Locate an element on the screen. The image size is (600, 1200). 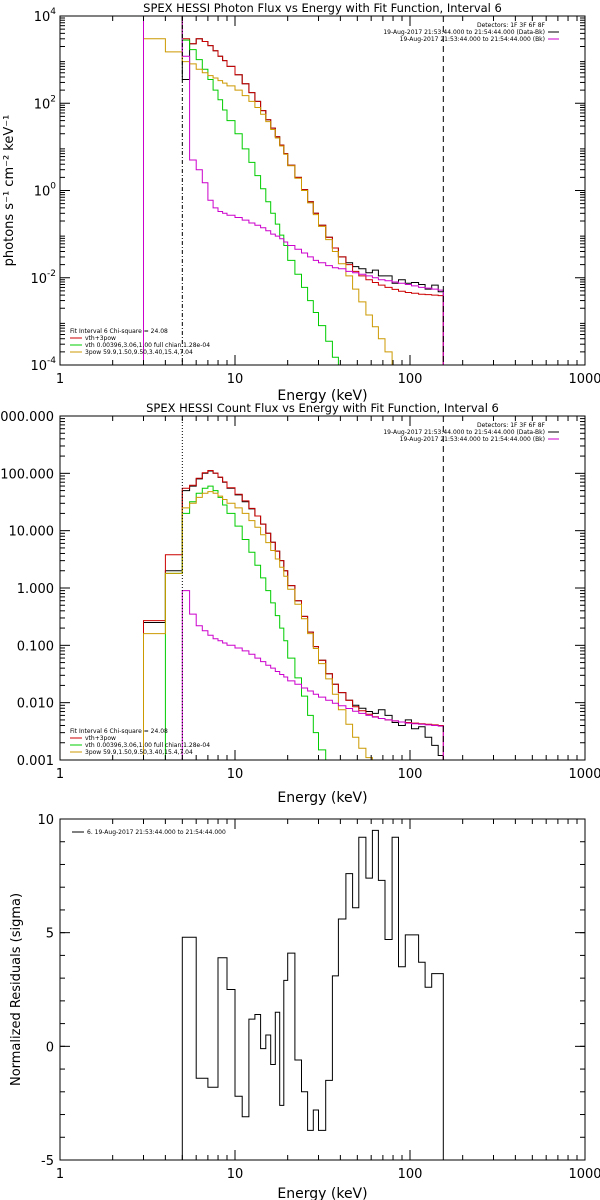
y-tick-label: 10⁴ is located at coordinates (45, 16).